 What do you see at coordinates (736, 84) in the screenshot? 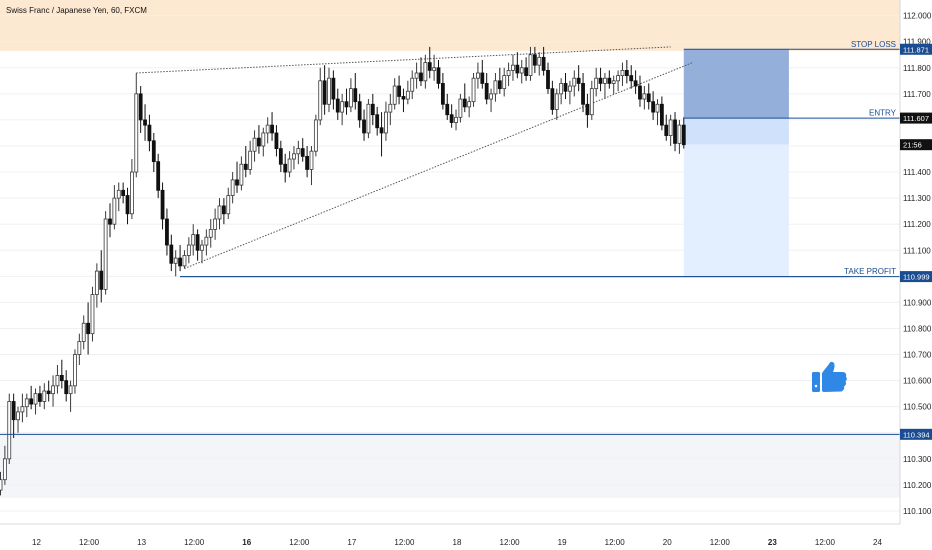
I see `risk-box` at bounding box center [736, 84].